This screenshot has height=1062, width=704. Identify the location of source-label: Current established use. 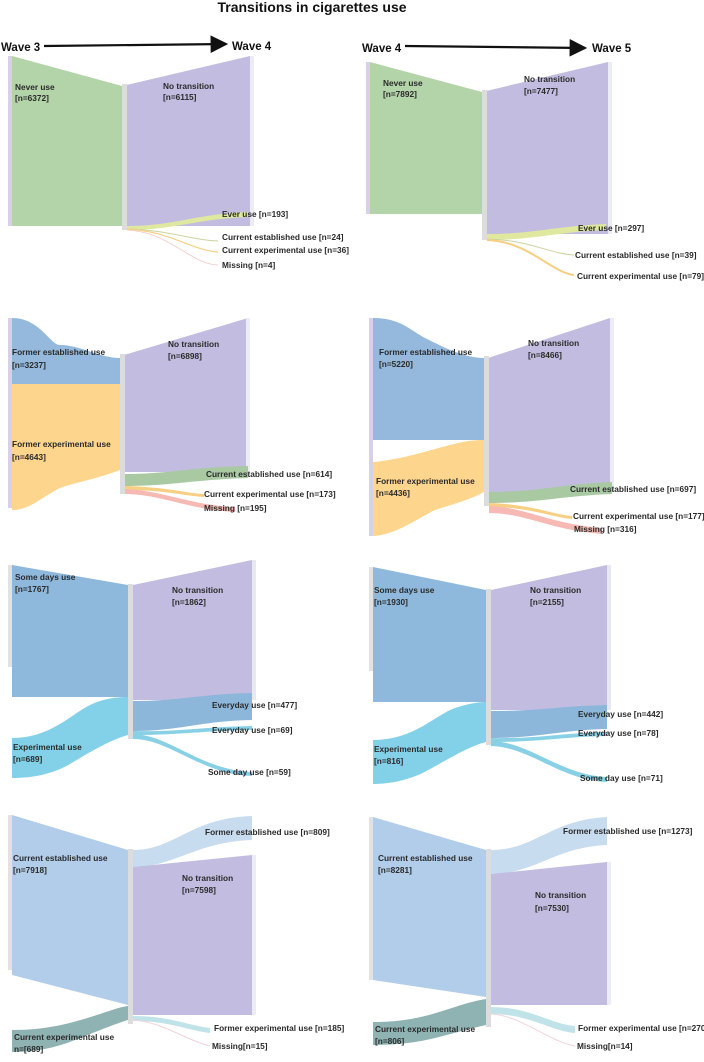
(425, 858).